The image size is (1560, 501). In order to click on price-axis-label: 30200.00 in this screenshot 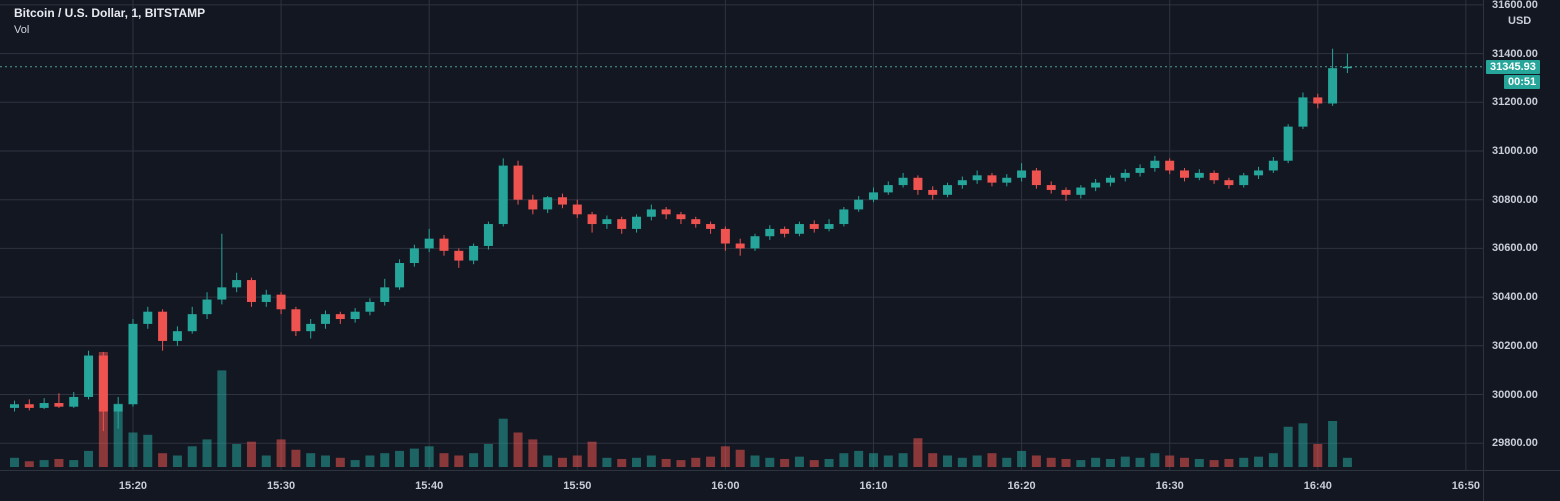, I will do `click(1515, 345)`.